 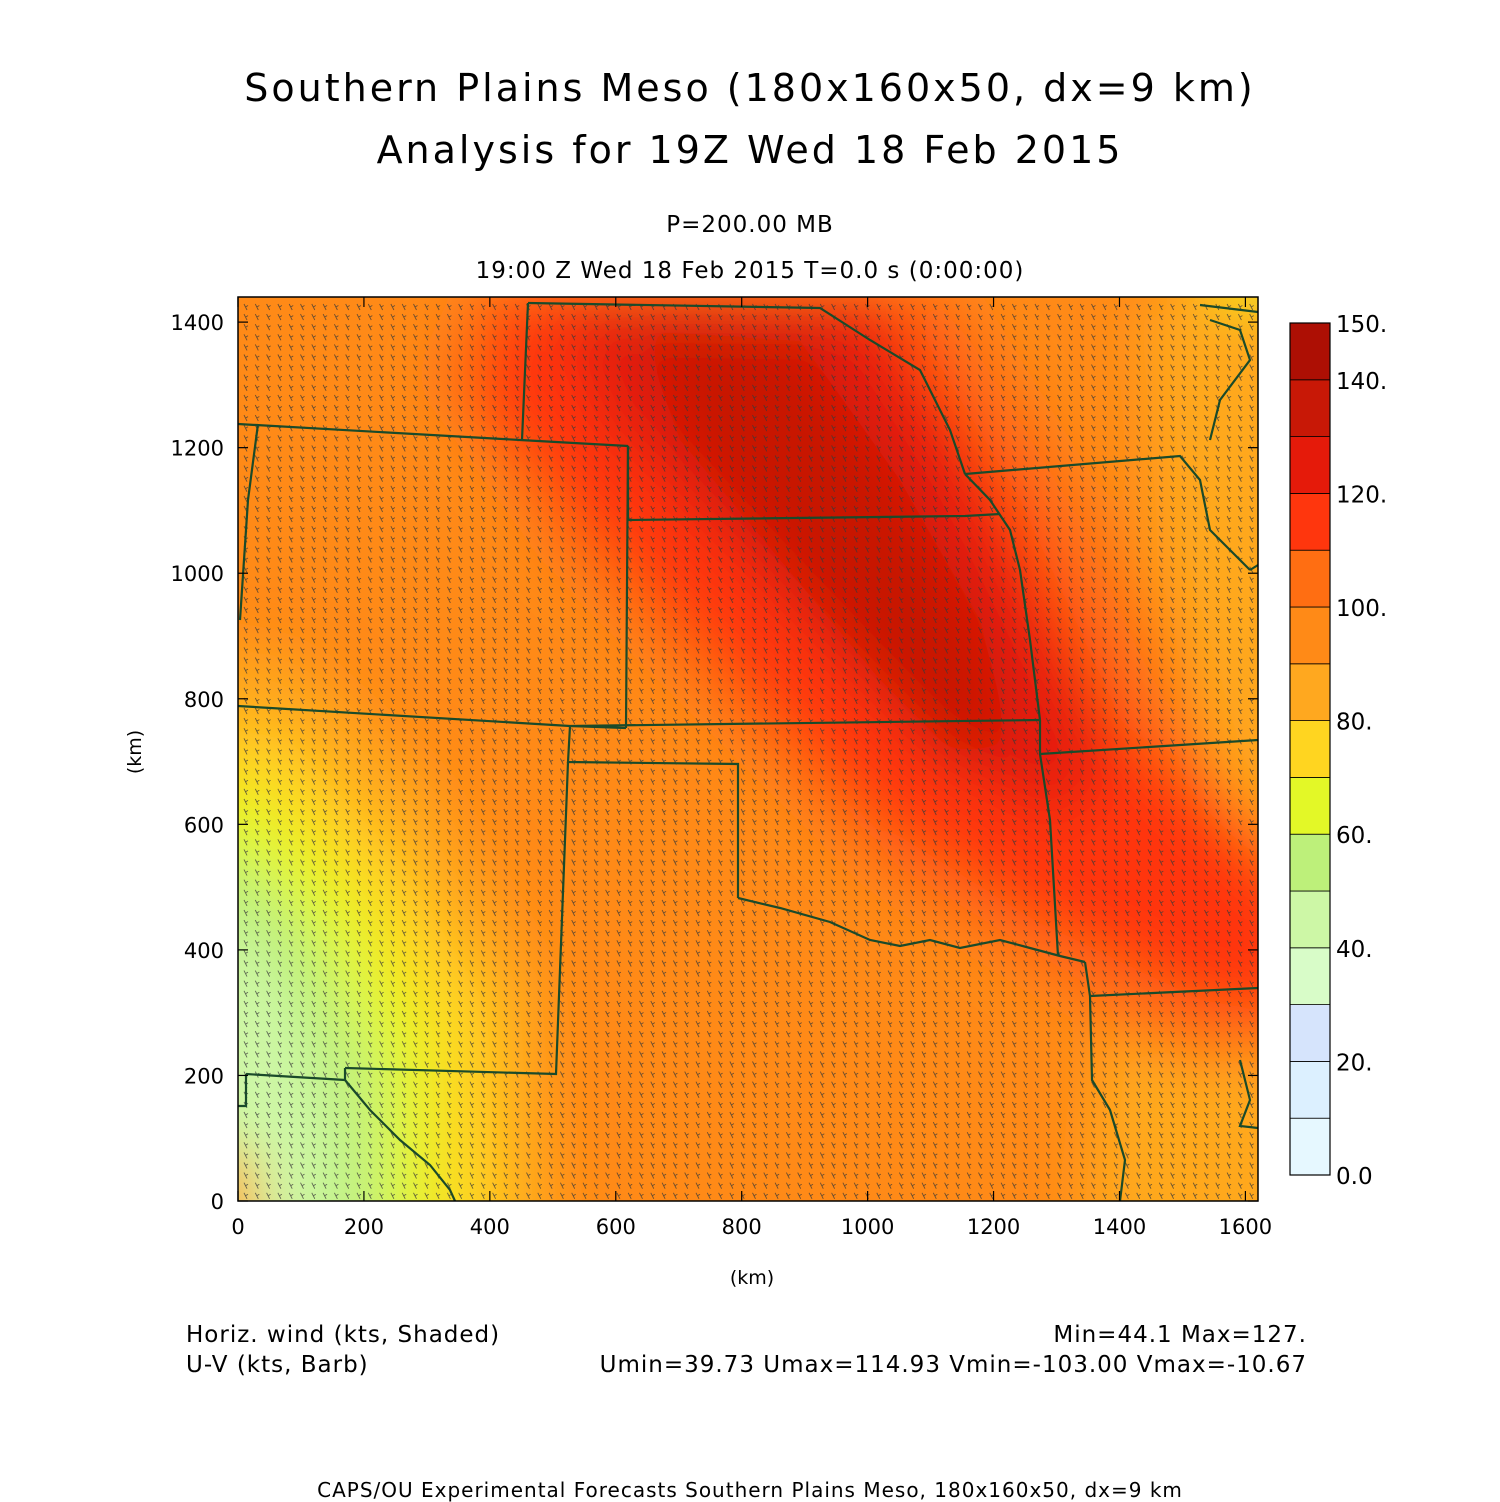 I want to click on colorbar-label: 140., so click(x=1361, y=382).